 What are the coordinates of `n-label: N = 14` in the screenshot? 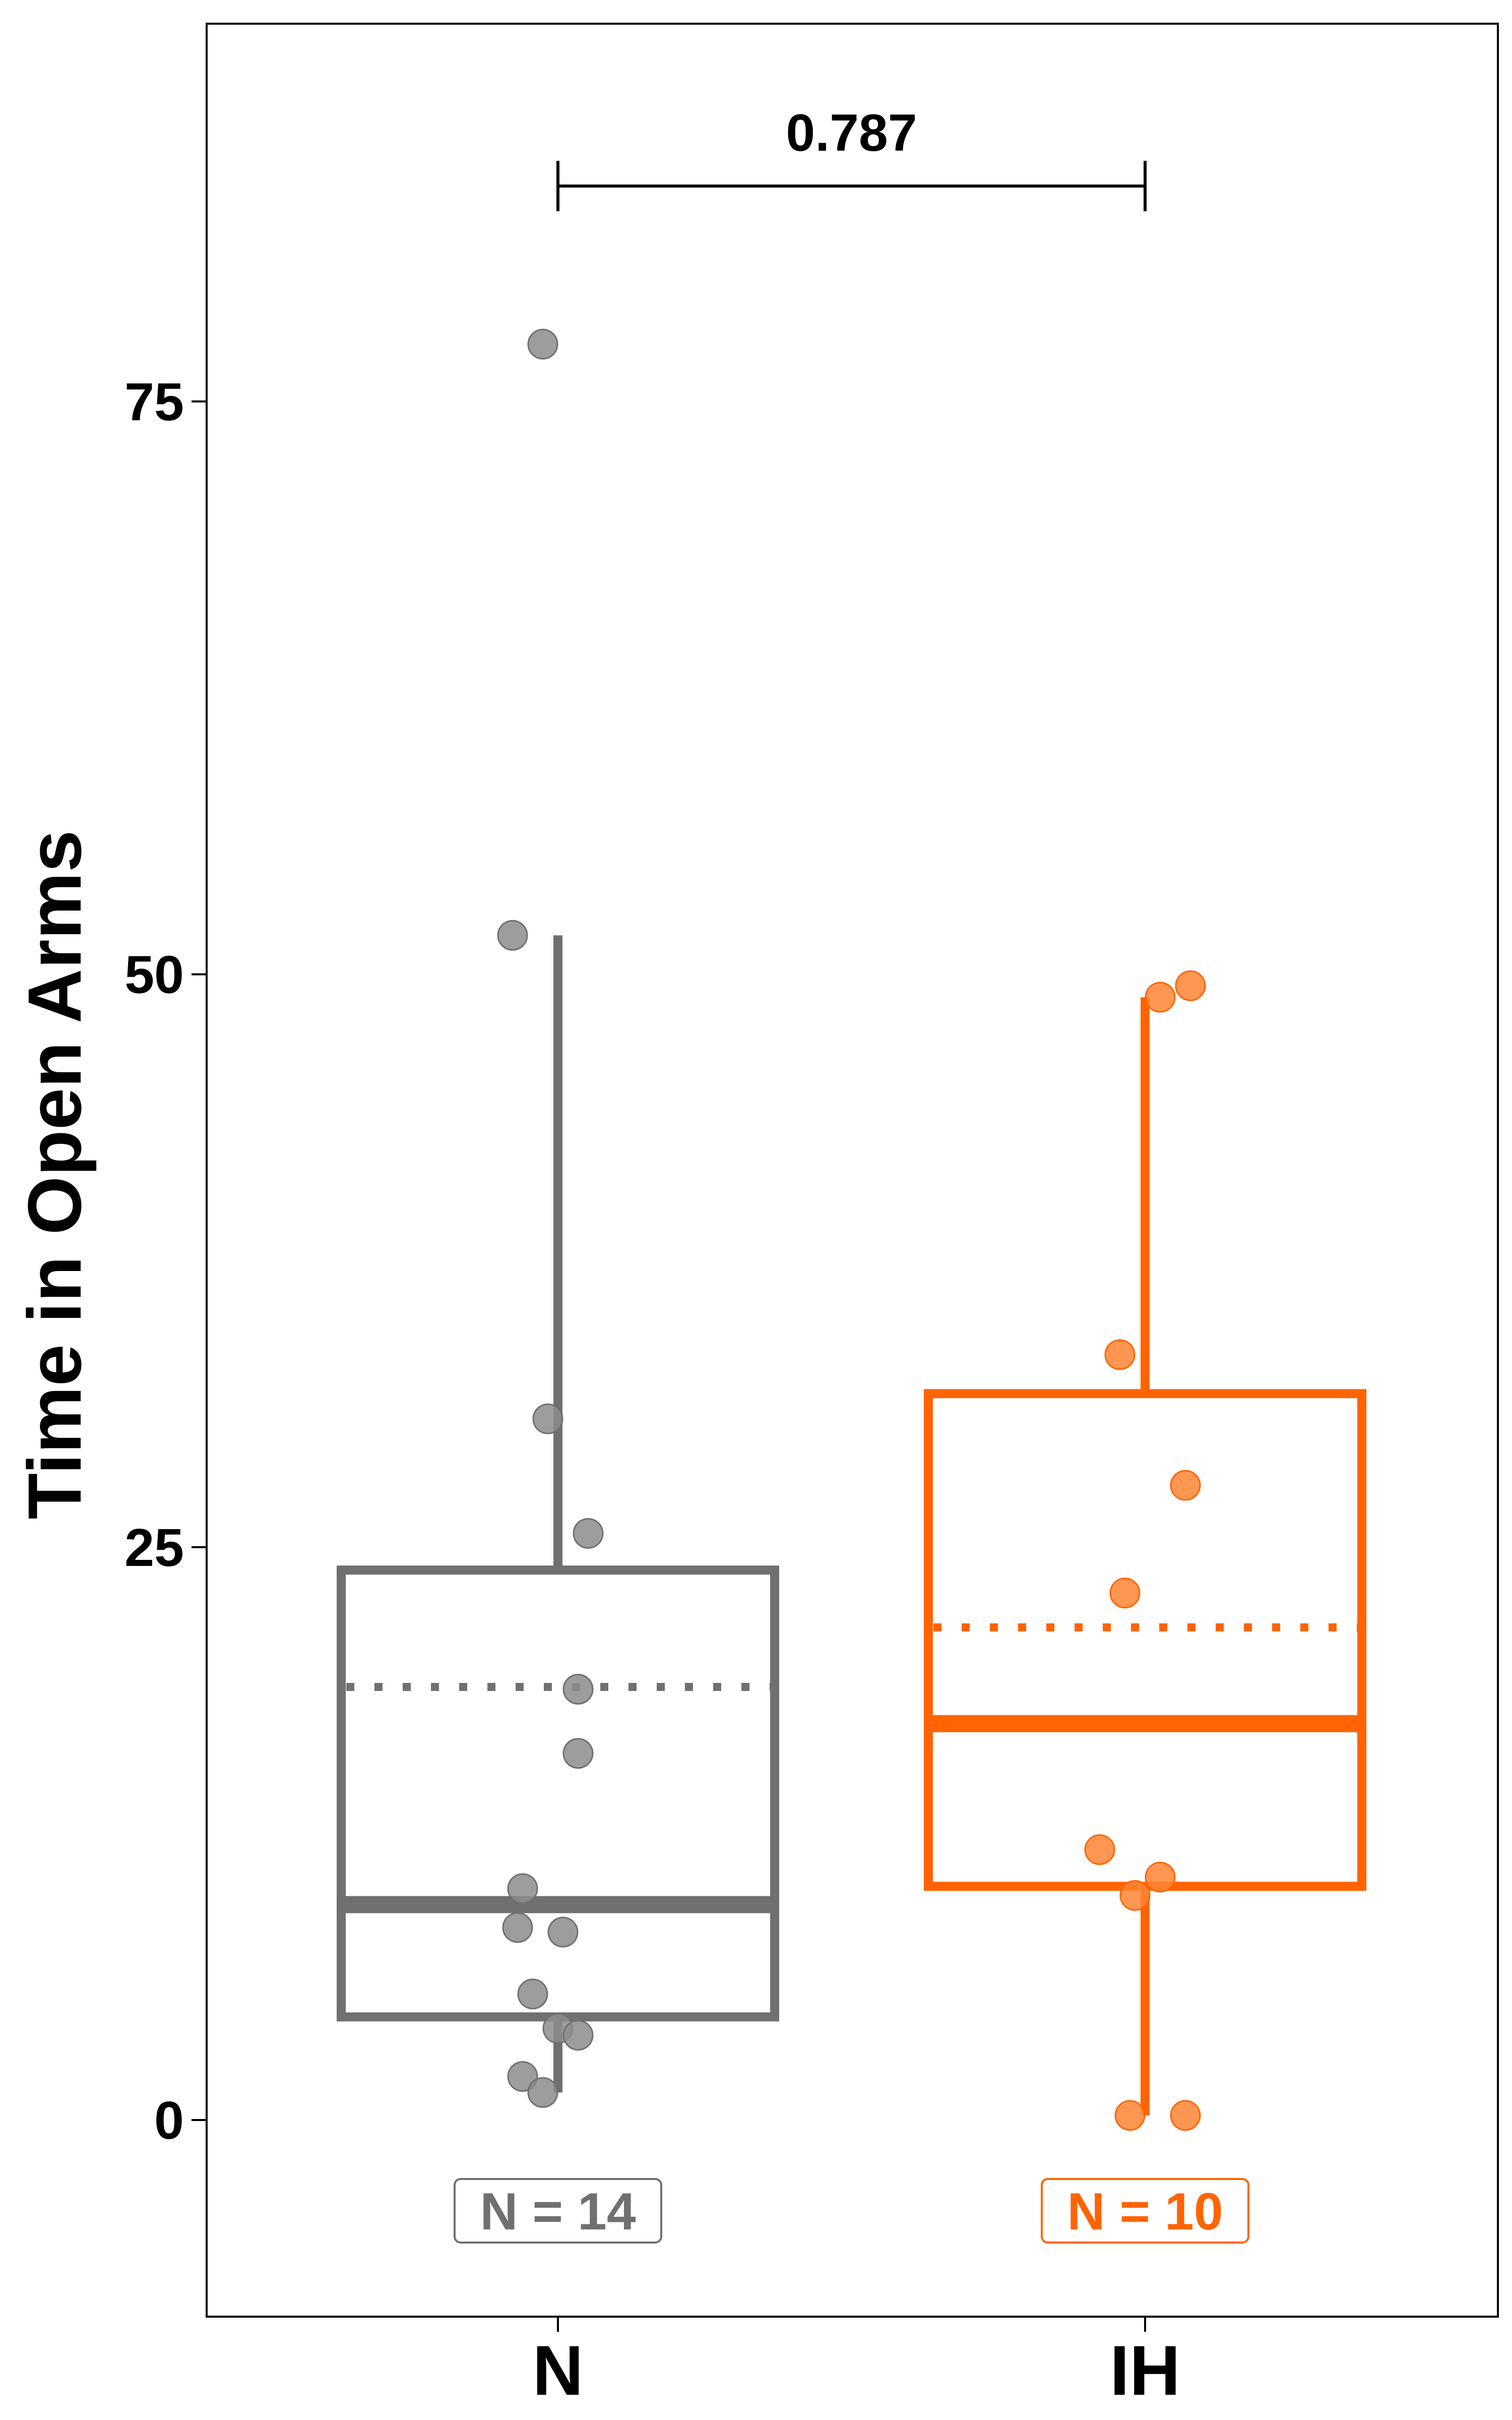 It's located at (558, 2212).